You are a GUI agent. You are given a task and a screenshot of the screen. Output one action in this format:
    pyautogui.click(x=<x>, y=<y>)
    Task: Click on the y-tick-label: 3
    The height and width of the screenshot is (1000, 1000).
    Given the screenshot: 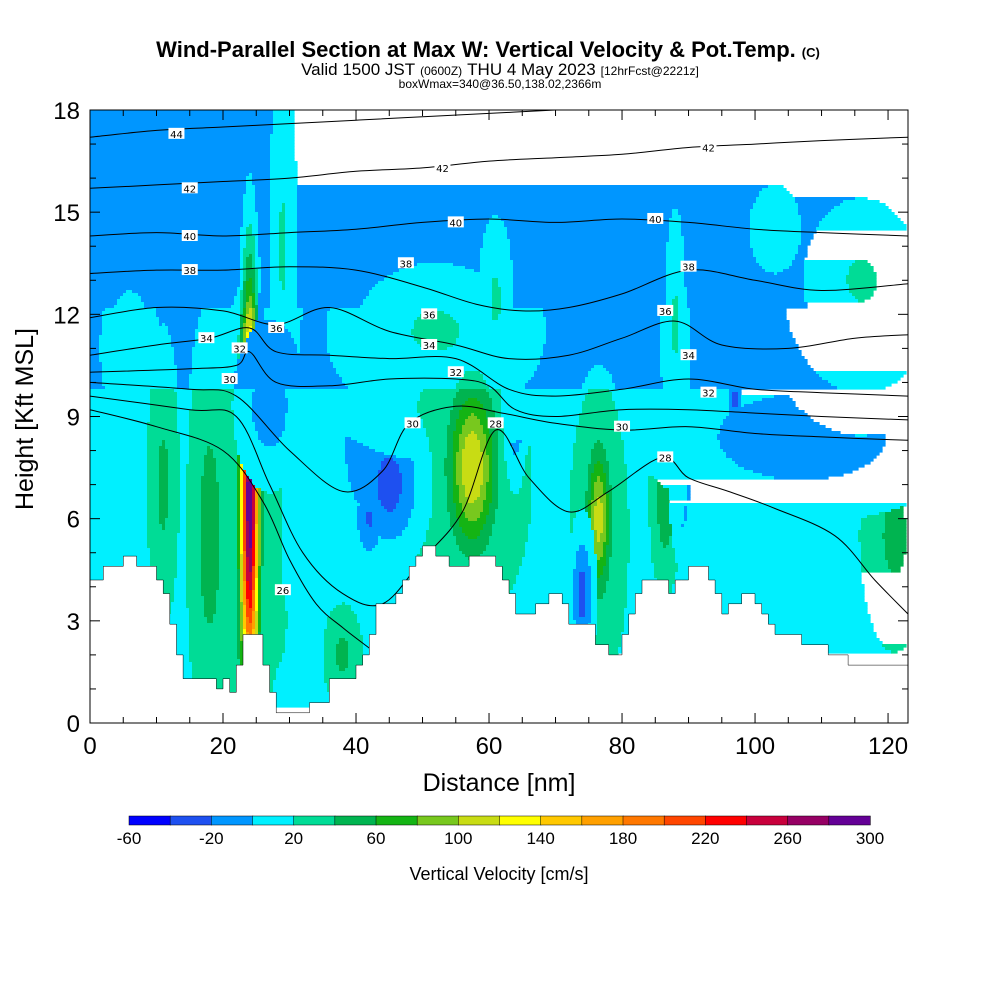 What is the action you would take?
    pyautogui.click(x=73, y=622)
    